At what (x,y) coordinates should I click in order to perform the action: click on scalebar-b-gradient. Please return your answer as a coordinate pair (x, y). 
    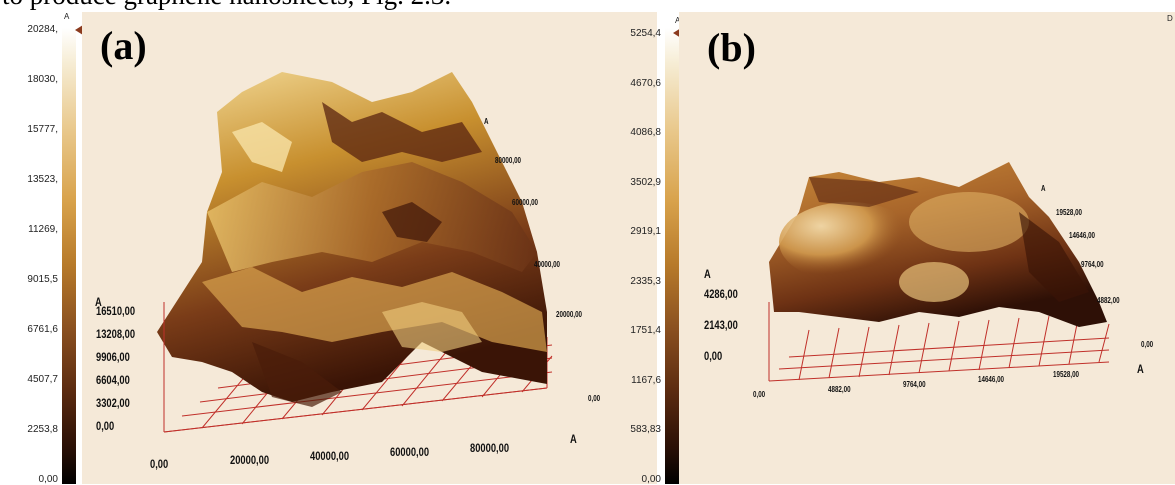
    Looking at the image, I should click on (672, 256).